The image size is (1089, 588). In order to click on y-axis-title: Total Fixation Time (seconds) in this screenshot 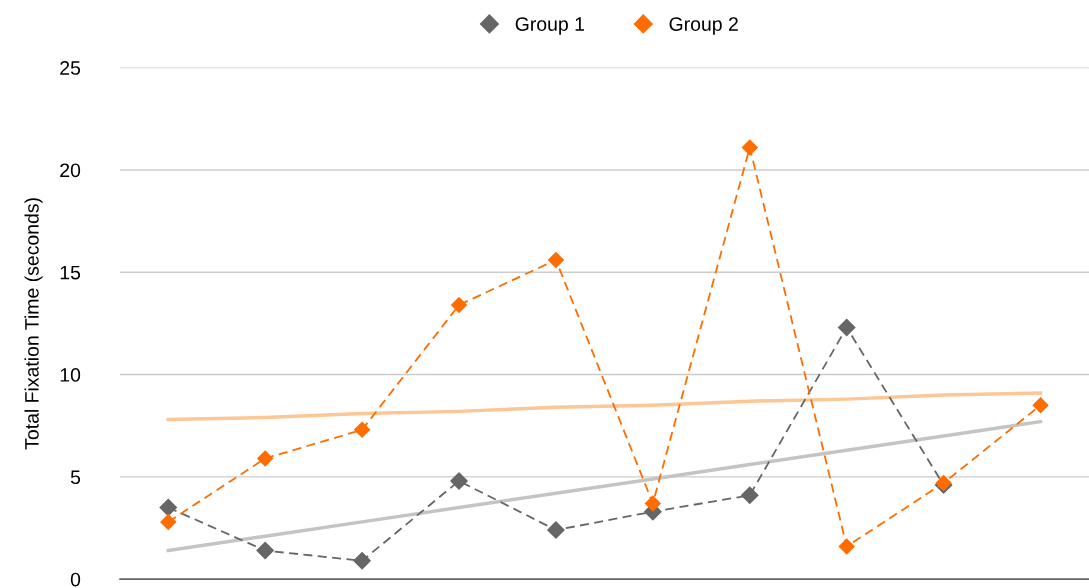, I will do `click(33, 324)`.